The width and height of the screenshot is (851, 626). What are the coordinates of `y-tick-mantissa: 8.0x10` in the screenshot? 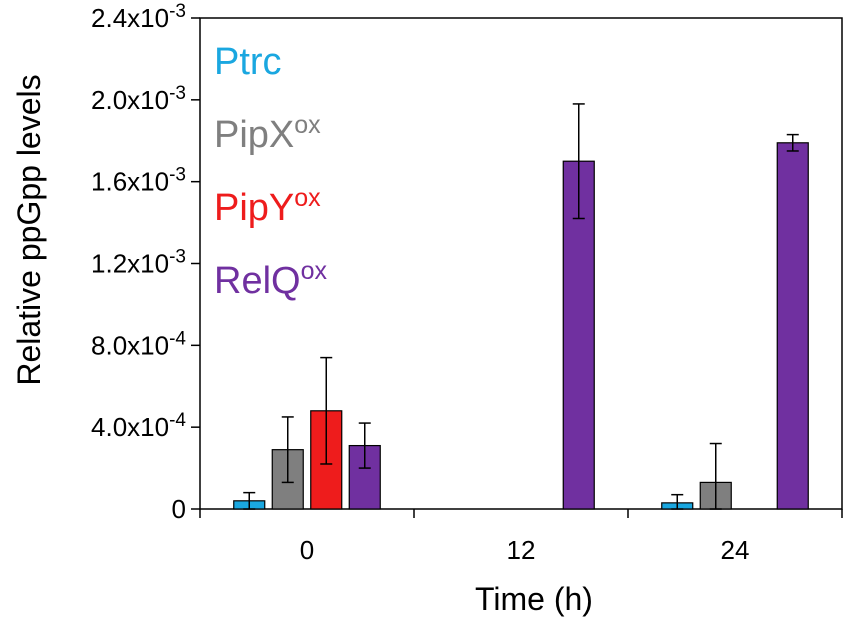 It's located at (130, 345).